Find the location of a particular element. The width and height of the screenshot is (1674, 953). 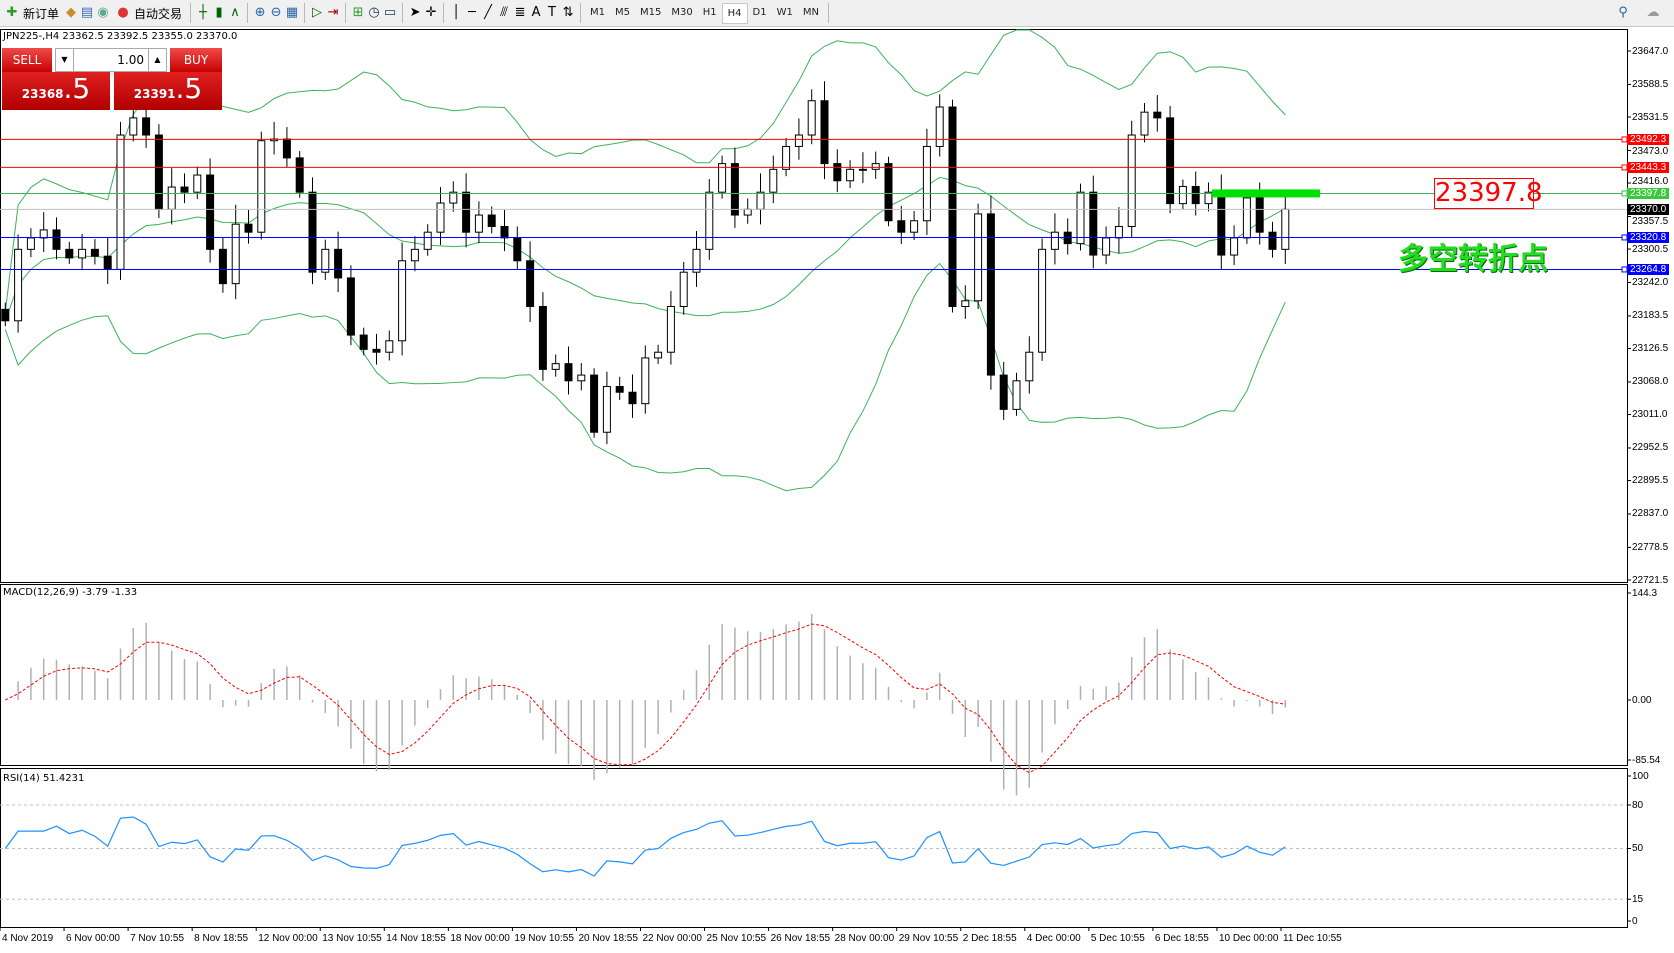

timeframe-m1: M1 is located at coordinates (598, 12).